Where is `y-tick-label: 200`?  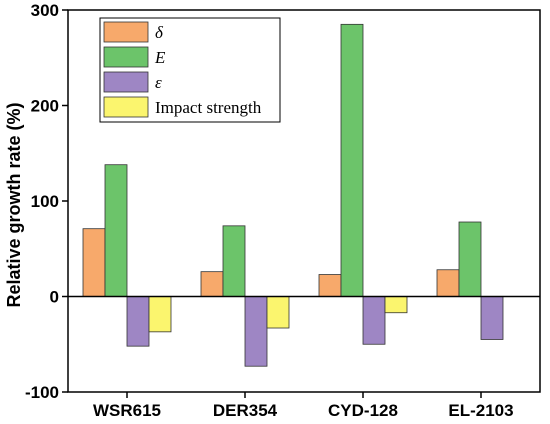
y-tick-label: 200 is located at coordinates (45, 106).